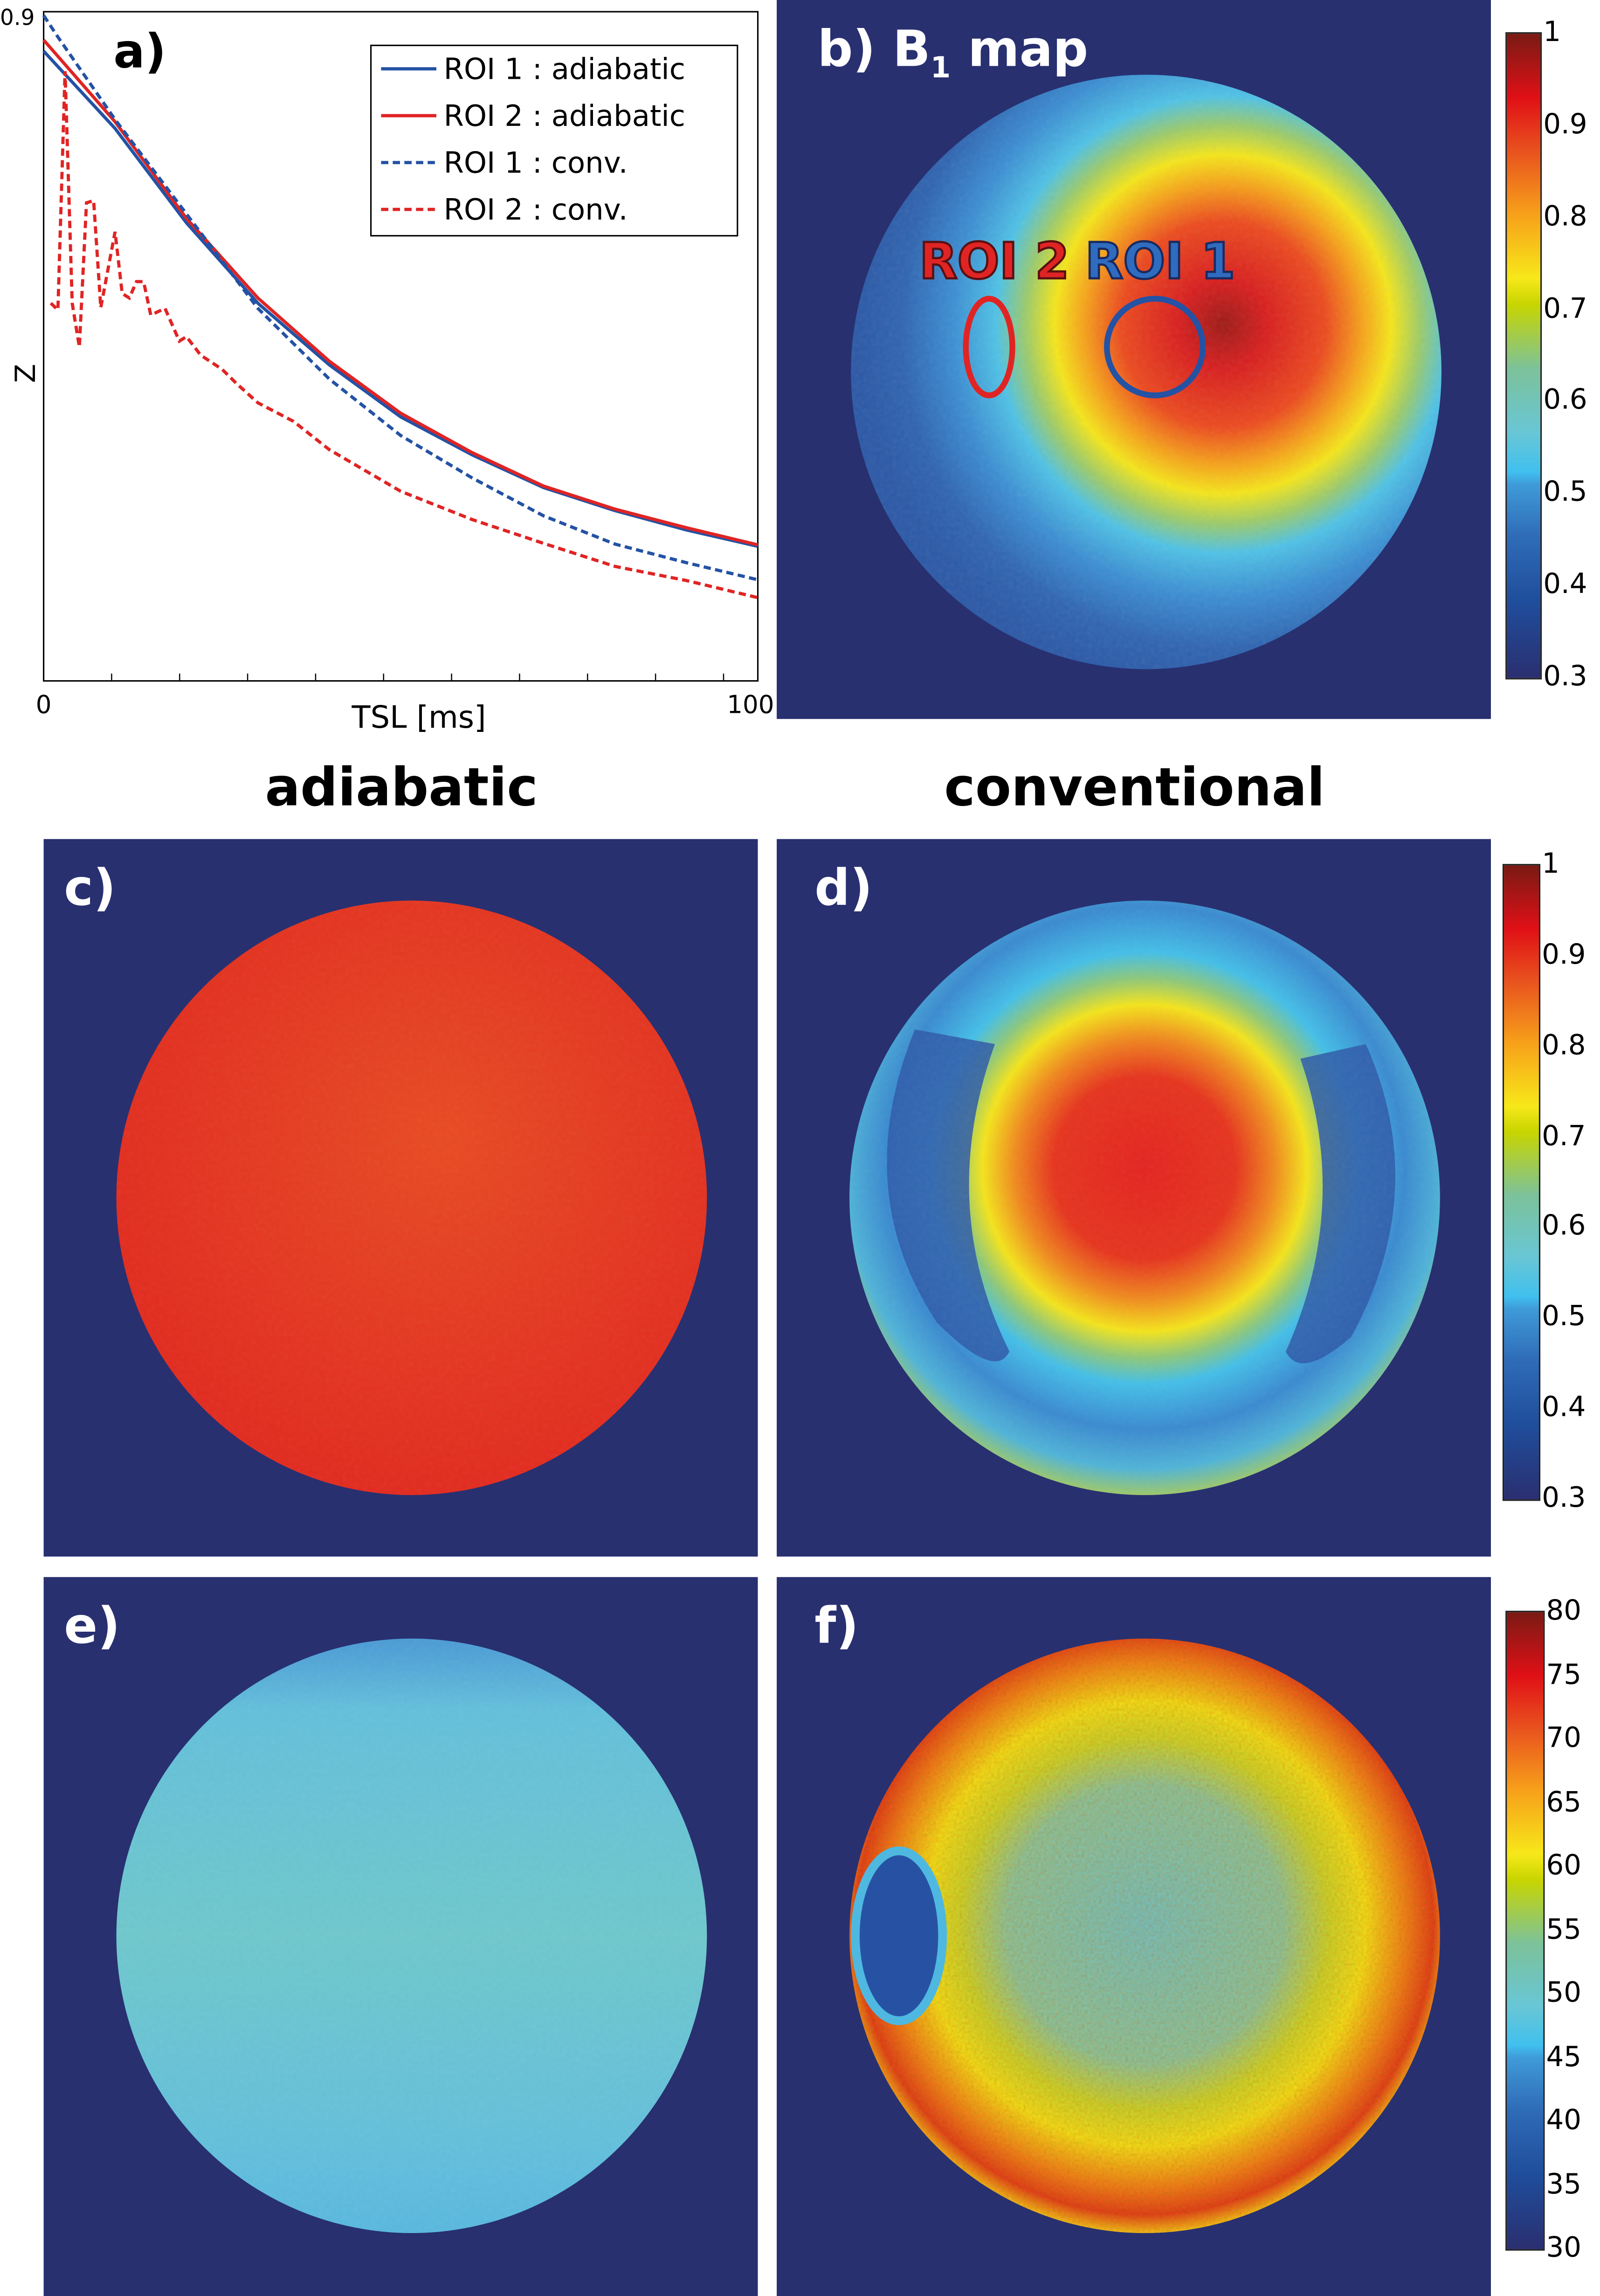 The width and height of the screenshot is (1600, 2296). What do you see at coordinates (940, 67) in the screenshot?
I see `b1-subscript: 1` at bounding box center [940, 67].